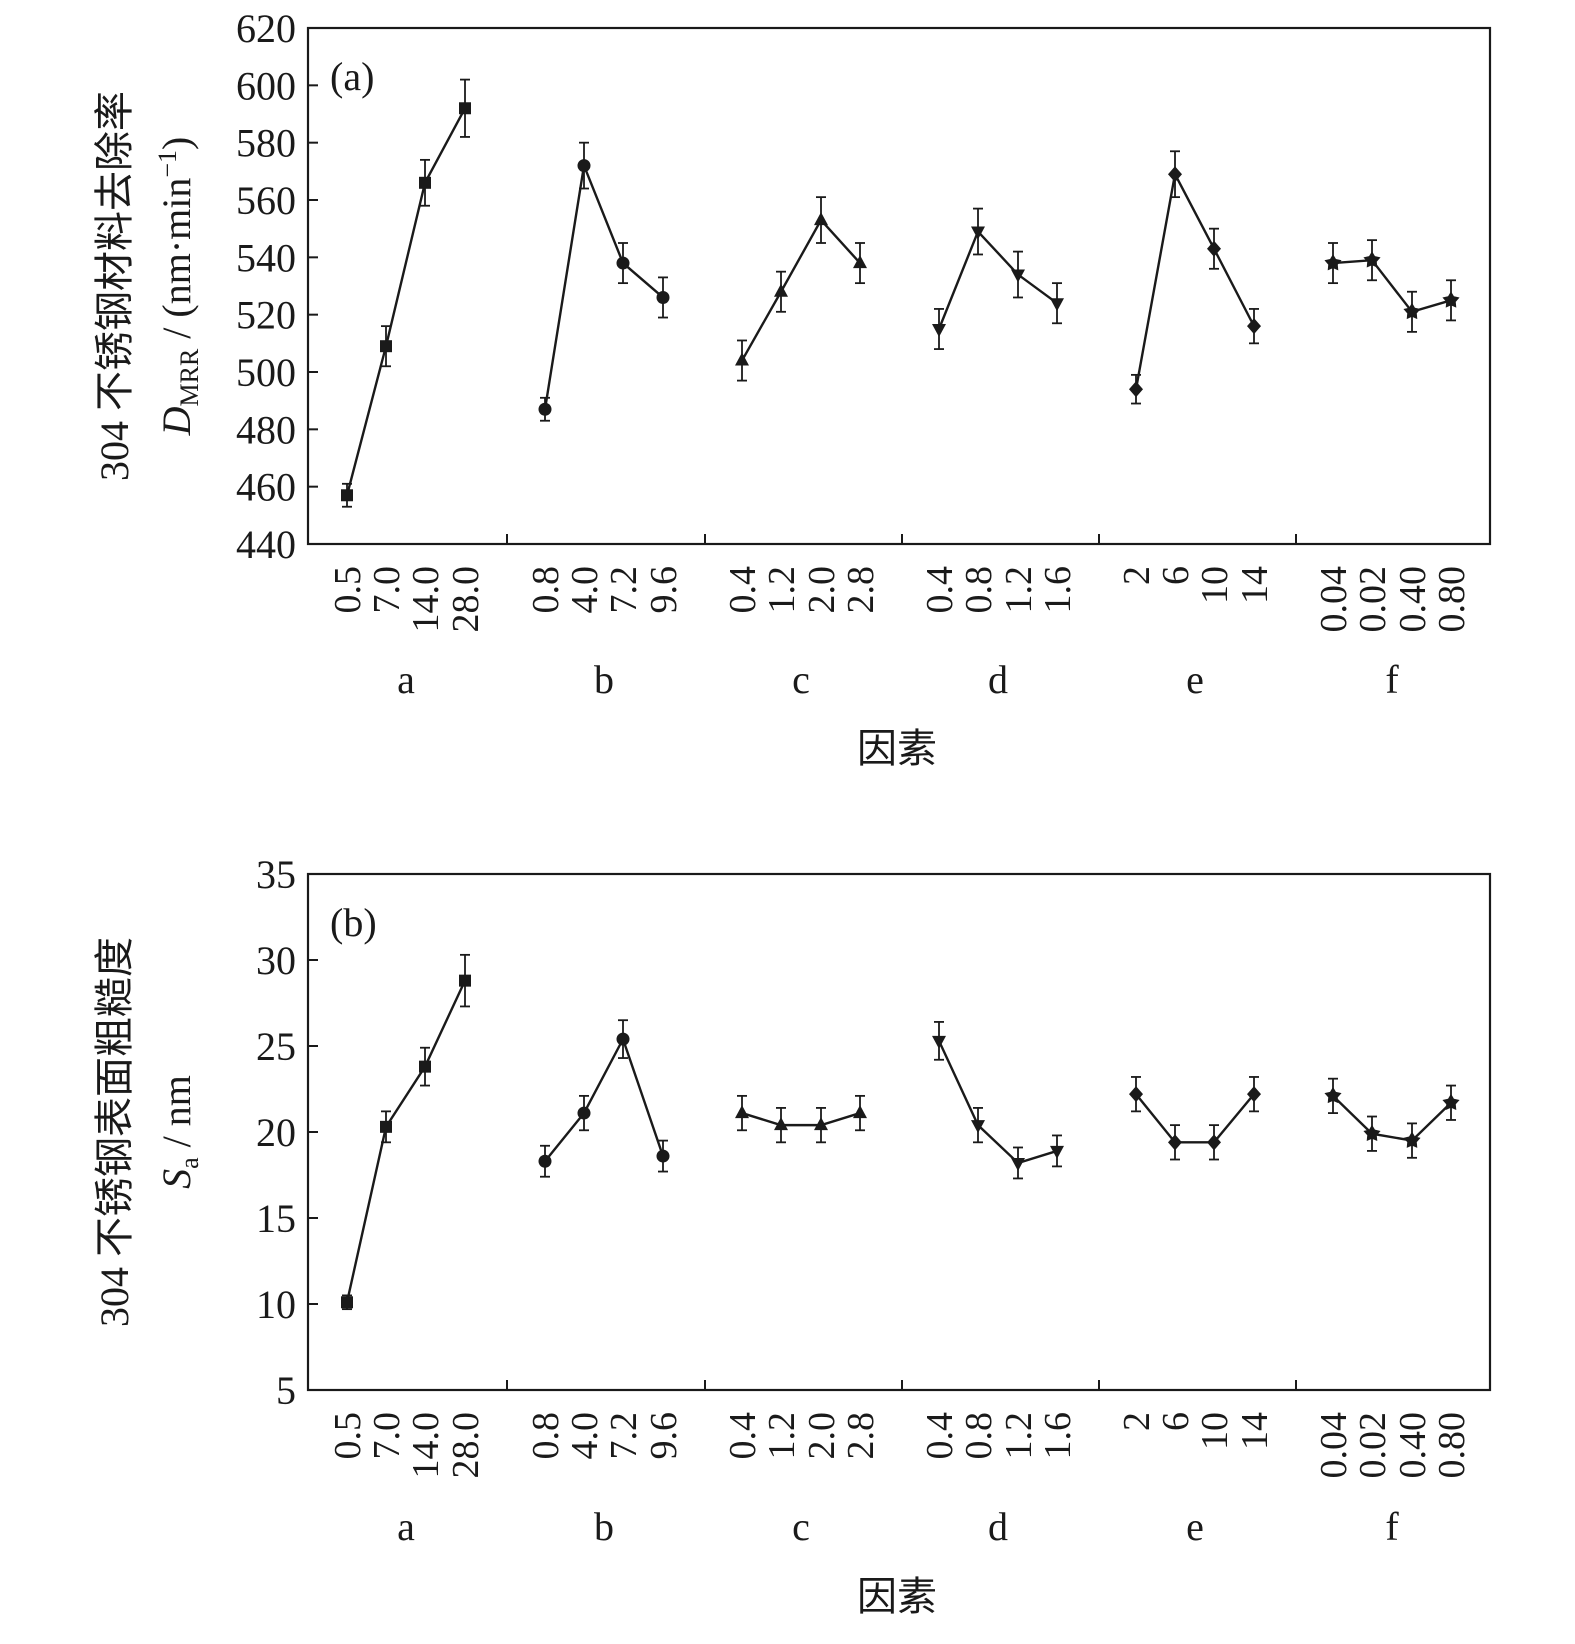 The width and height of the screenshot is (1575, 1644). I want to click on x-tick-label: 14, so click(1255, 585).